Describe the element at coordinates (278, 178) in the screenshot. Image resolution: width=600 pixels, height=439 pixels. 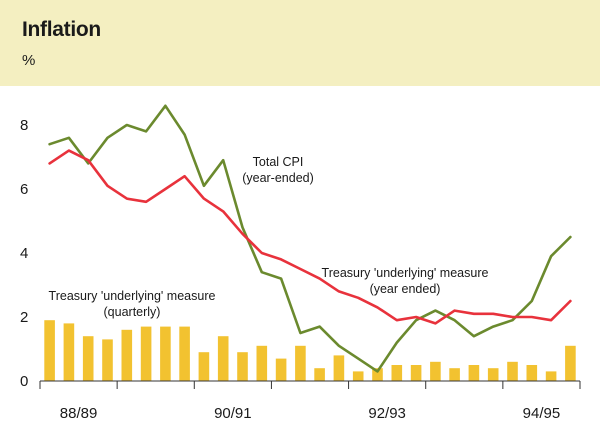
I see `annotation-total-cpi: (year-ended)` at that location.